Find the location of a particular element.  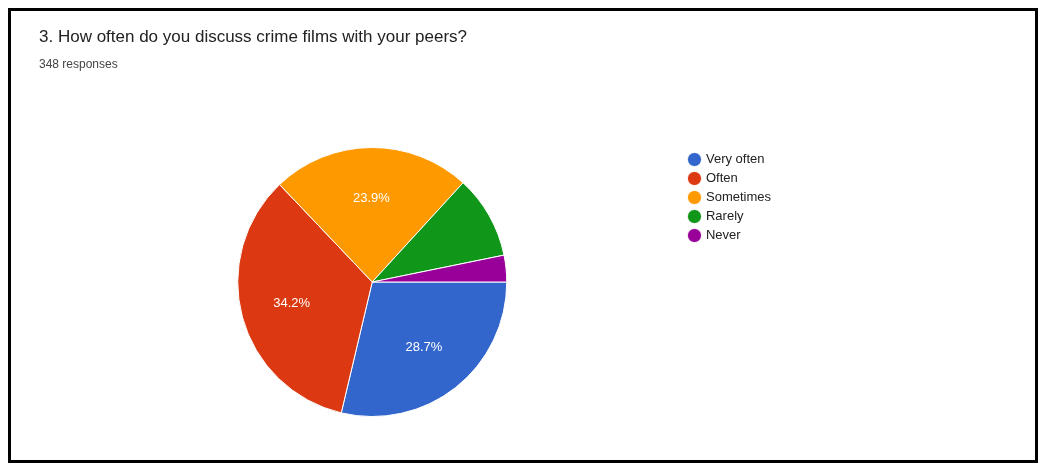

data-label: 23.9% is located at coordinates (372, 198).